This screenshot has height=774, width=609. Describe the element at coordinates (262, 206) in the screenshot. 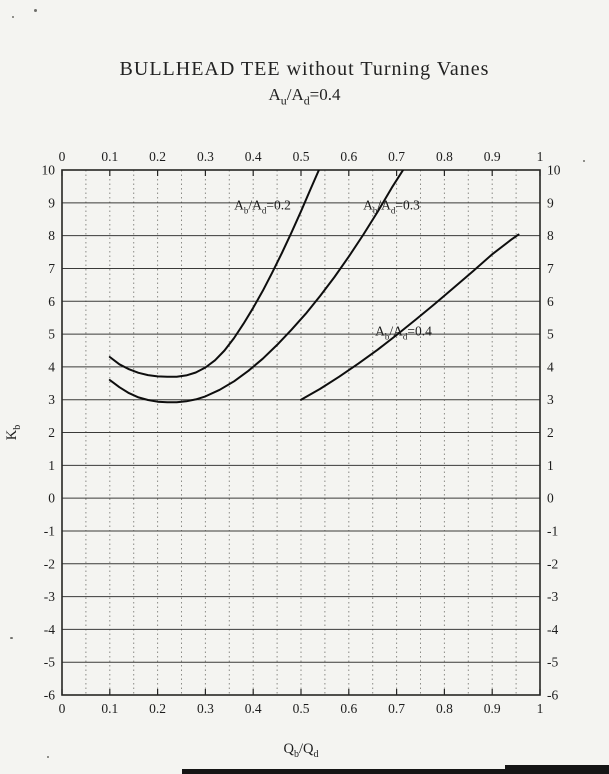

I see `svg-text: Ab/Ad=0.2` at that location.